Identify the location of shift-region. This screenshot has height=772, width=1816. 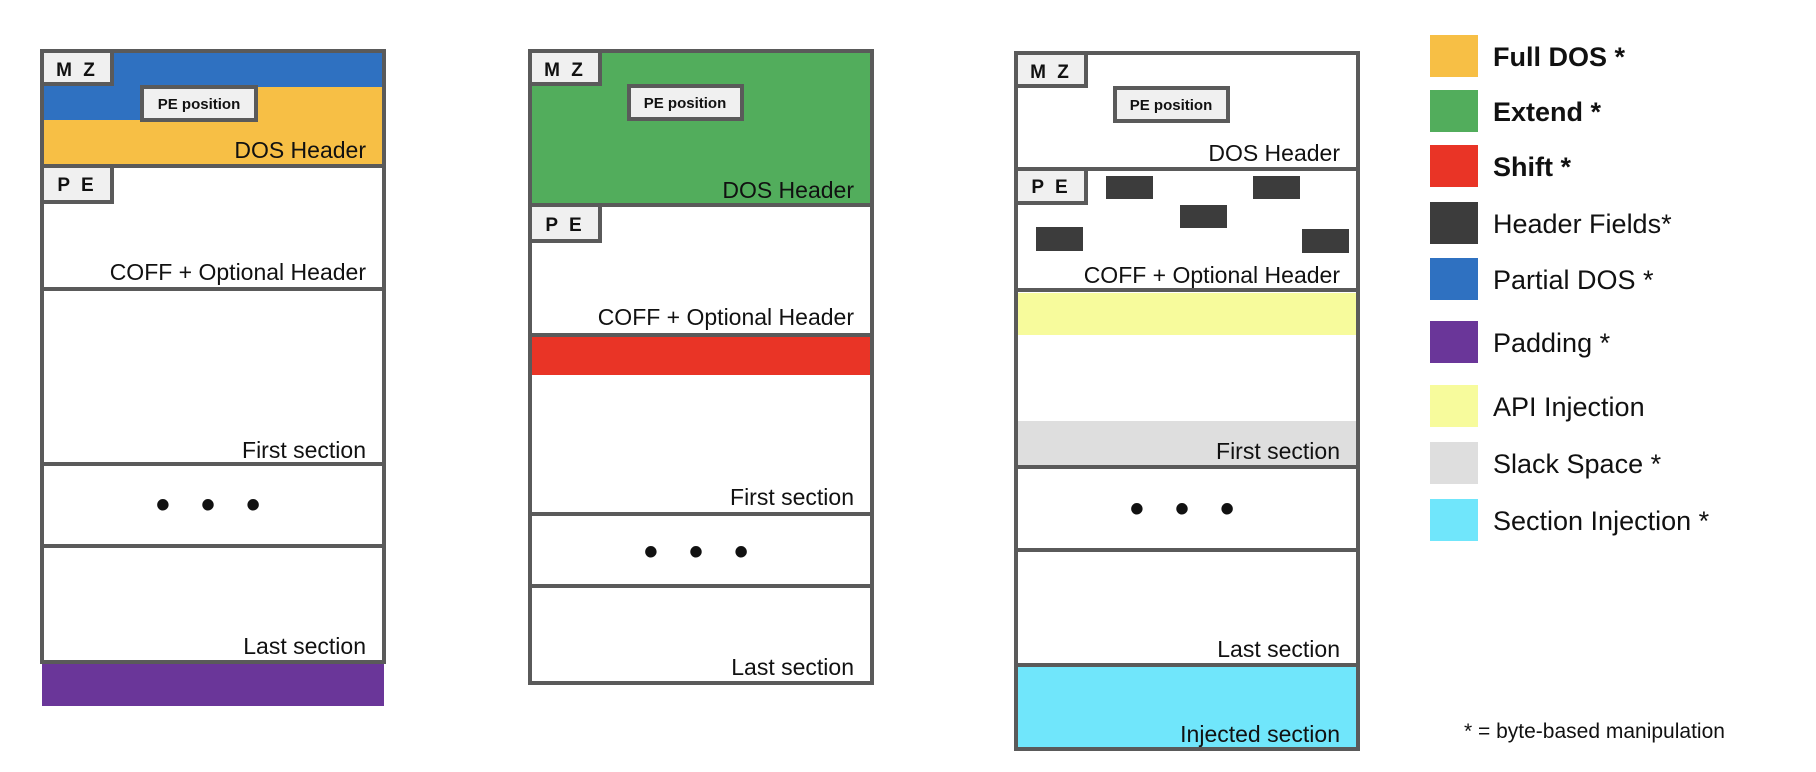
(701, 355).